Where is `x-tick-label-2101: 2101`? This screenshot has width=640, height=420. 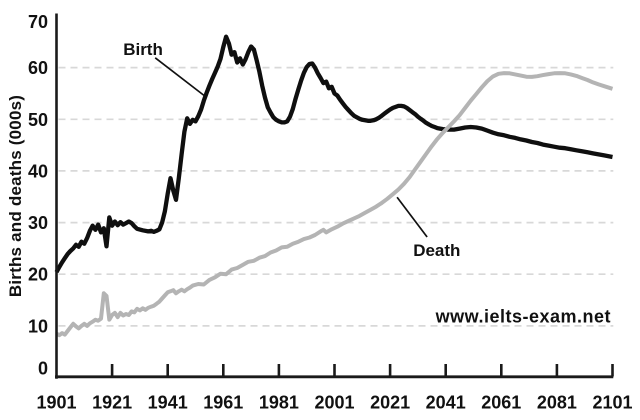
x-tick-label-2101: 2101 is located at coordinates (612, 403).